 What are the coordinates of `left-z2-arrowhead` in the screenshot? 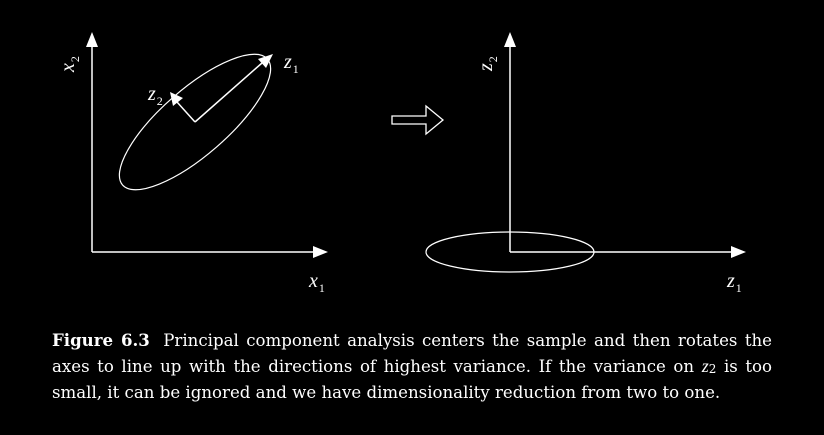 It's located at (176, 99).